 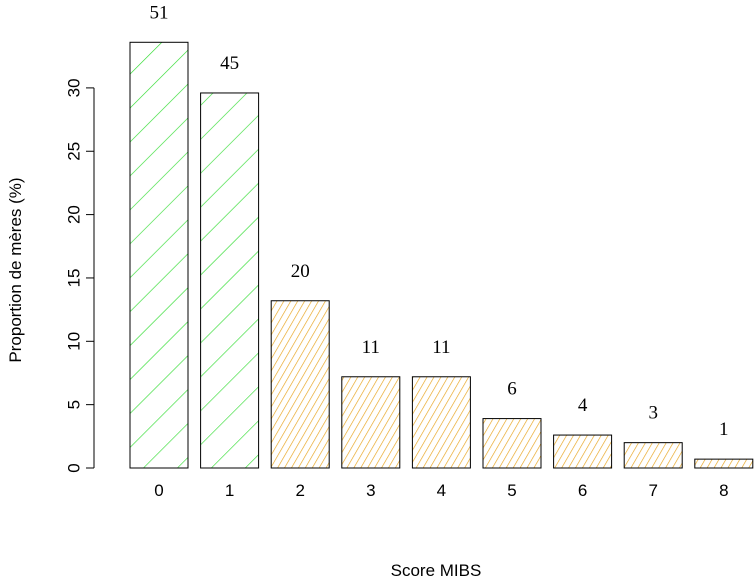 I want to click on x-tick-label: 0, so click(x=158, y=490).